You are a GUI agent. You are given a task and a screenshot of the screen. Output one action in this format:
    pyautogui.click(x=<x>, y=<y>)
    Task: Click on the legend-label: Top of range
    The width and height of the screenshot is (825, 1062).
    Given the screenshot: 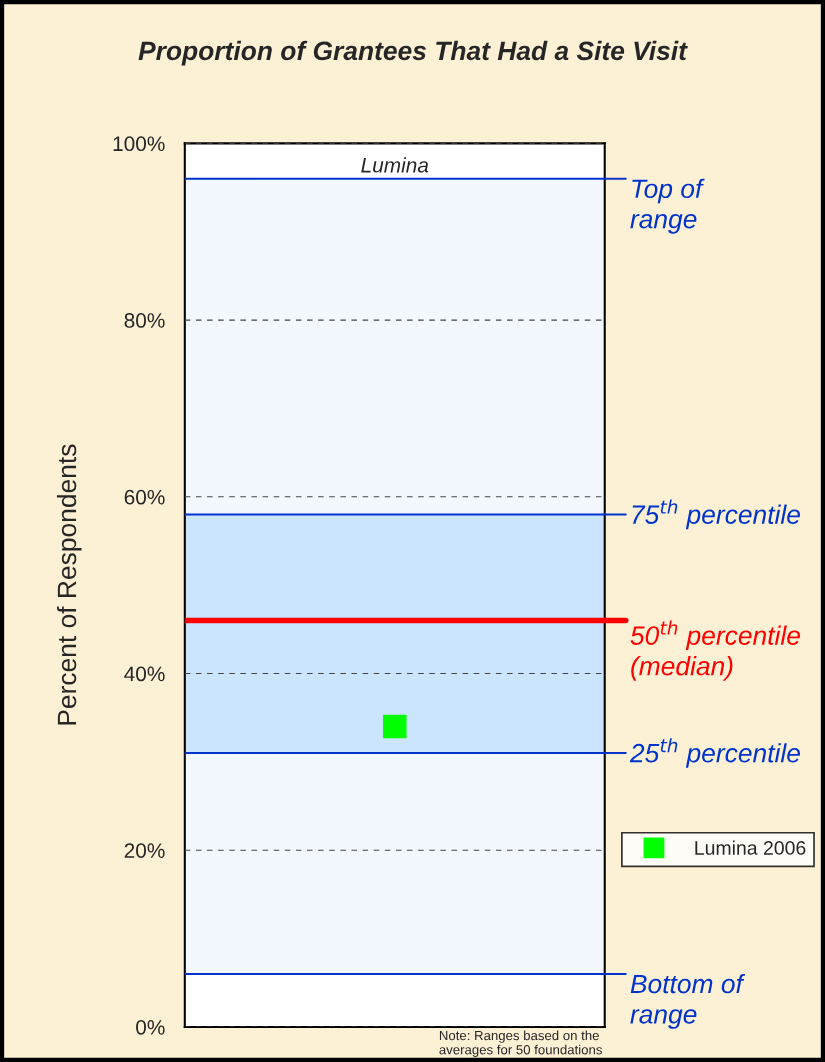 What is the action you would take?
    pyautogui.click(x=667, y=206)
    